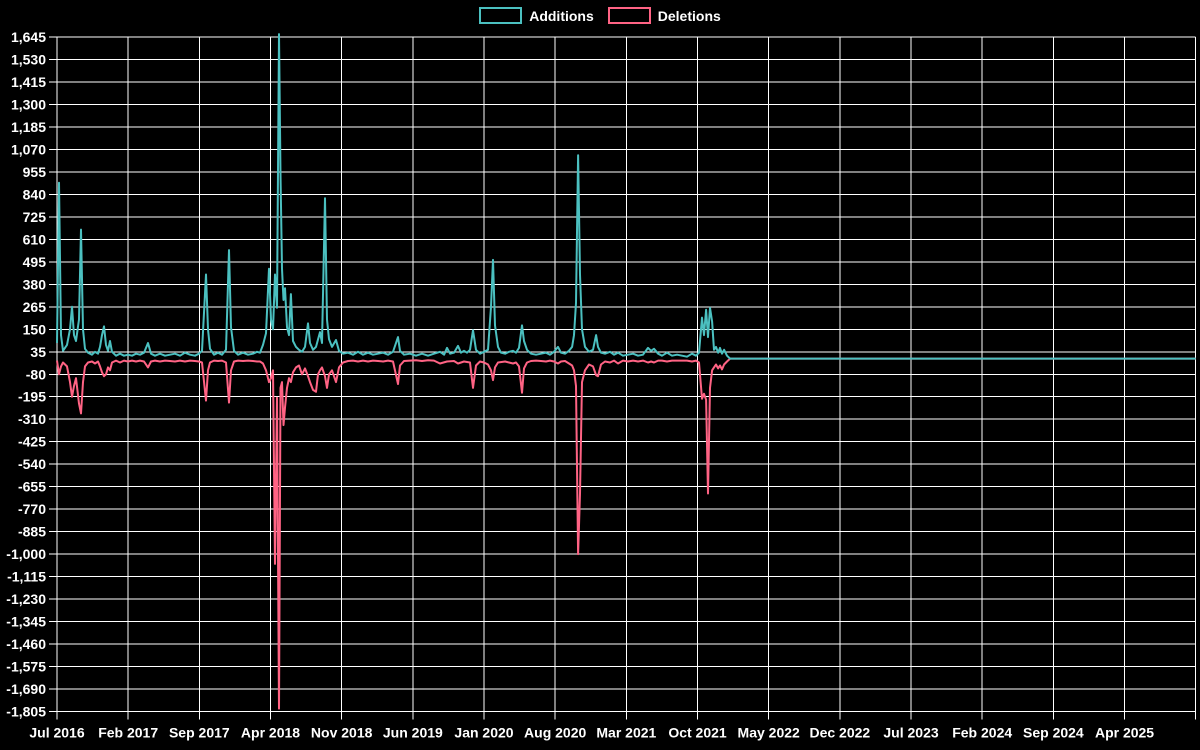 The image size is (1200, 750). I want to click on legend-label-deletions: Deletions, so click(689, 15).